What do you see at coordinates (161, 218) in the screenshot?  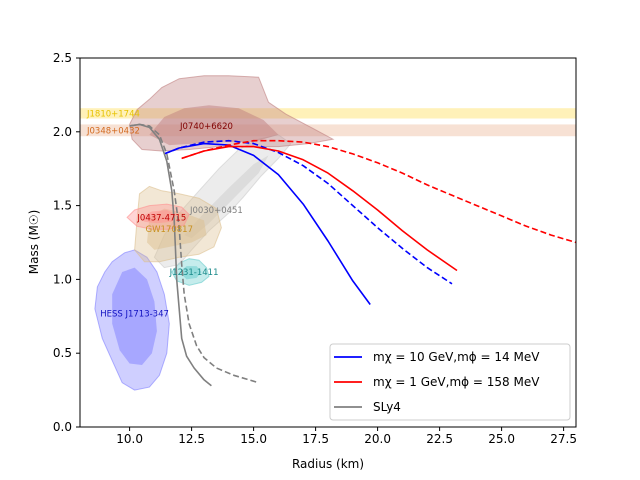 I see `region-label-j0437-4715: J0437-4715` at bounding box center [161, 218].